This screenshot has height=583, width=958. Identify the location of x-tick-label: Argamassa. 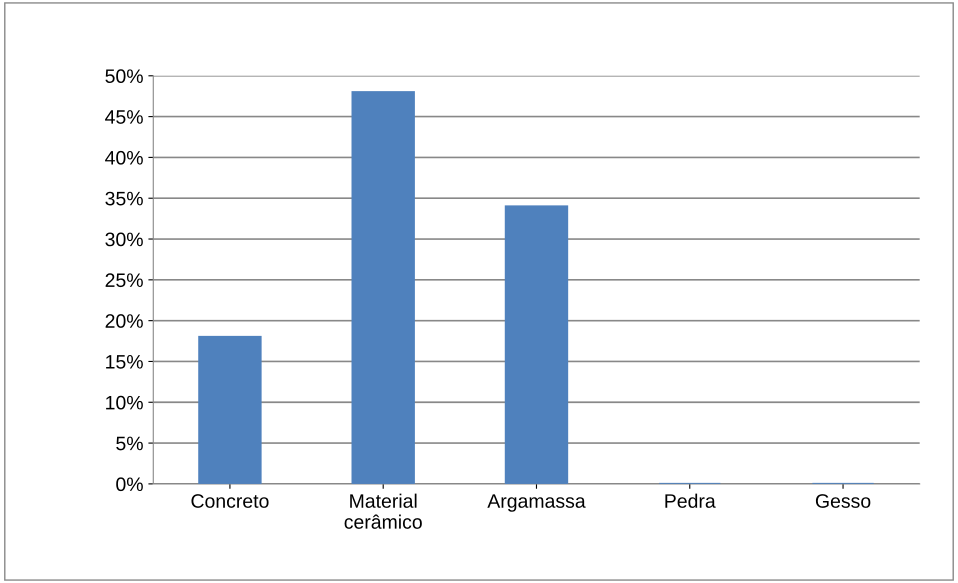
(536, 503).